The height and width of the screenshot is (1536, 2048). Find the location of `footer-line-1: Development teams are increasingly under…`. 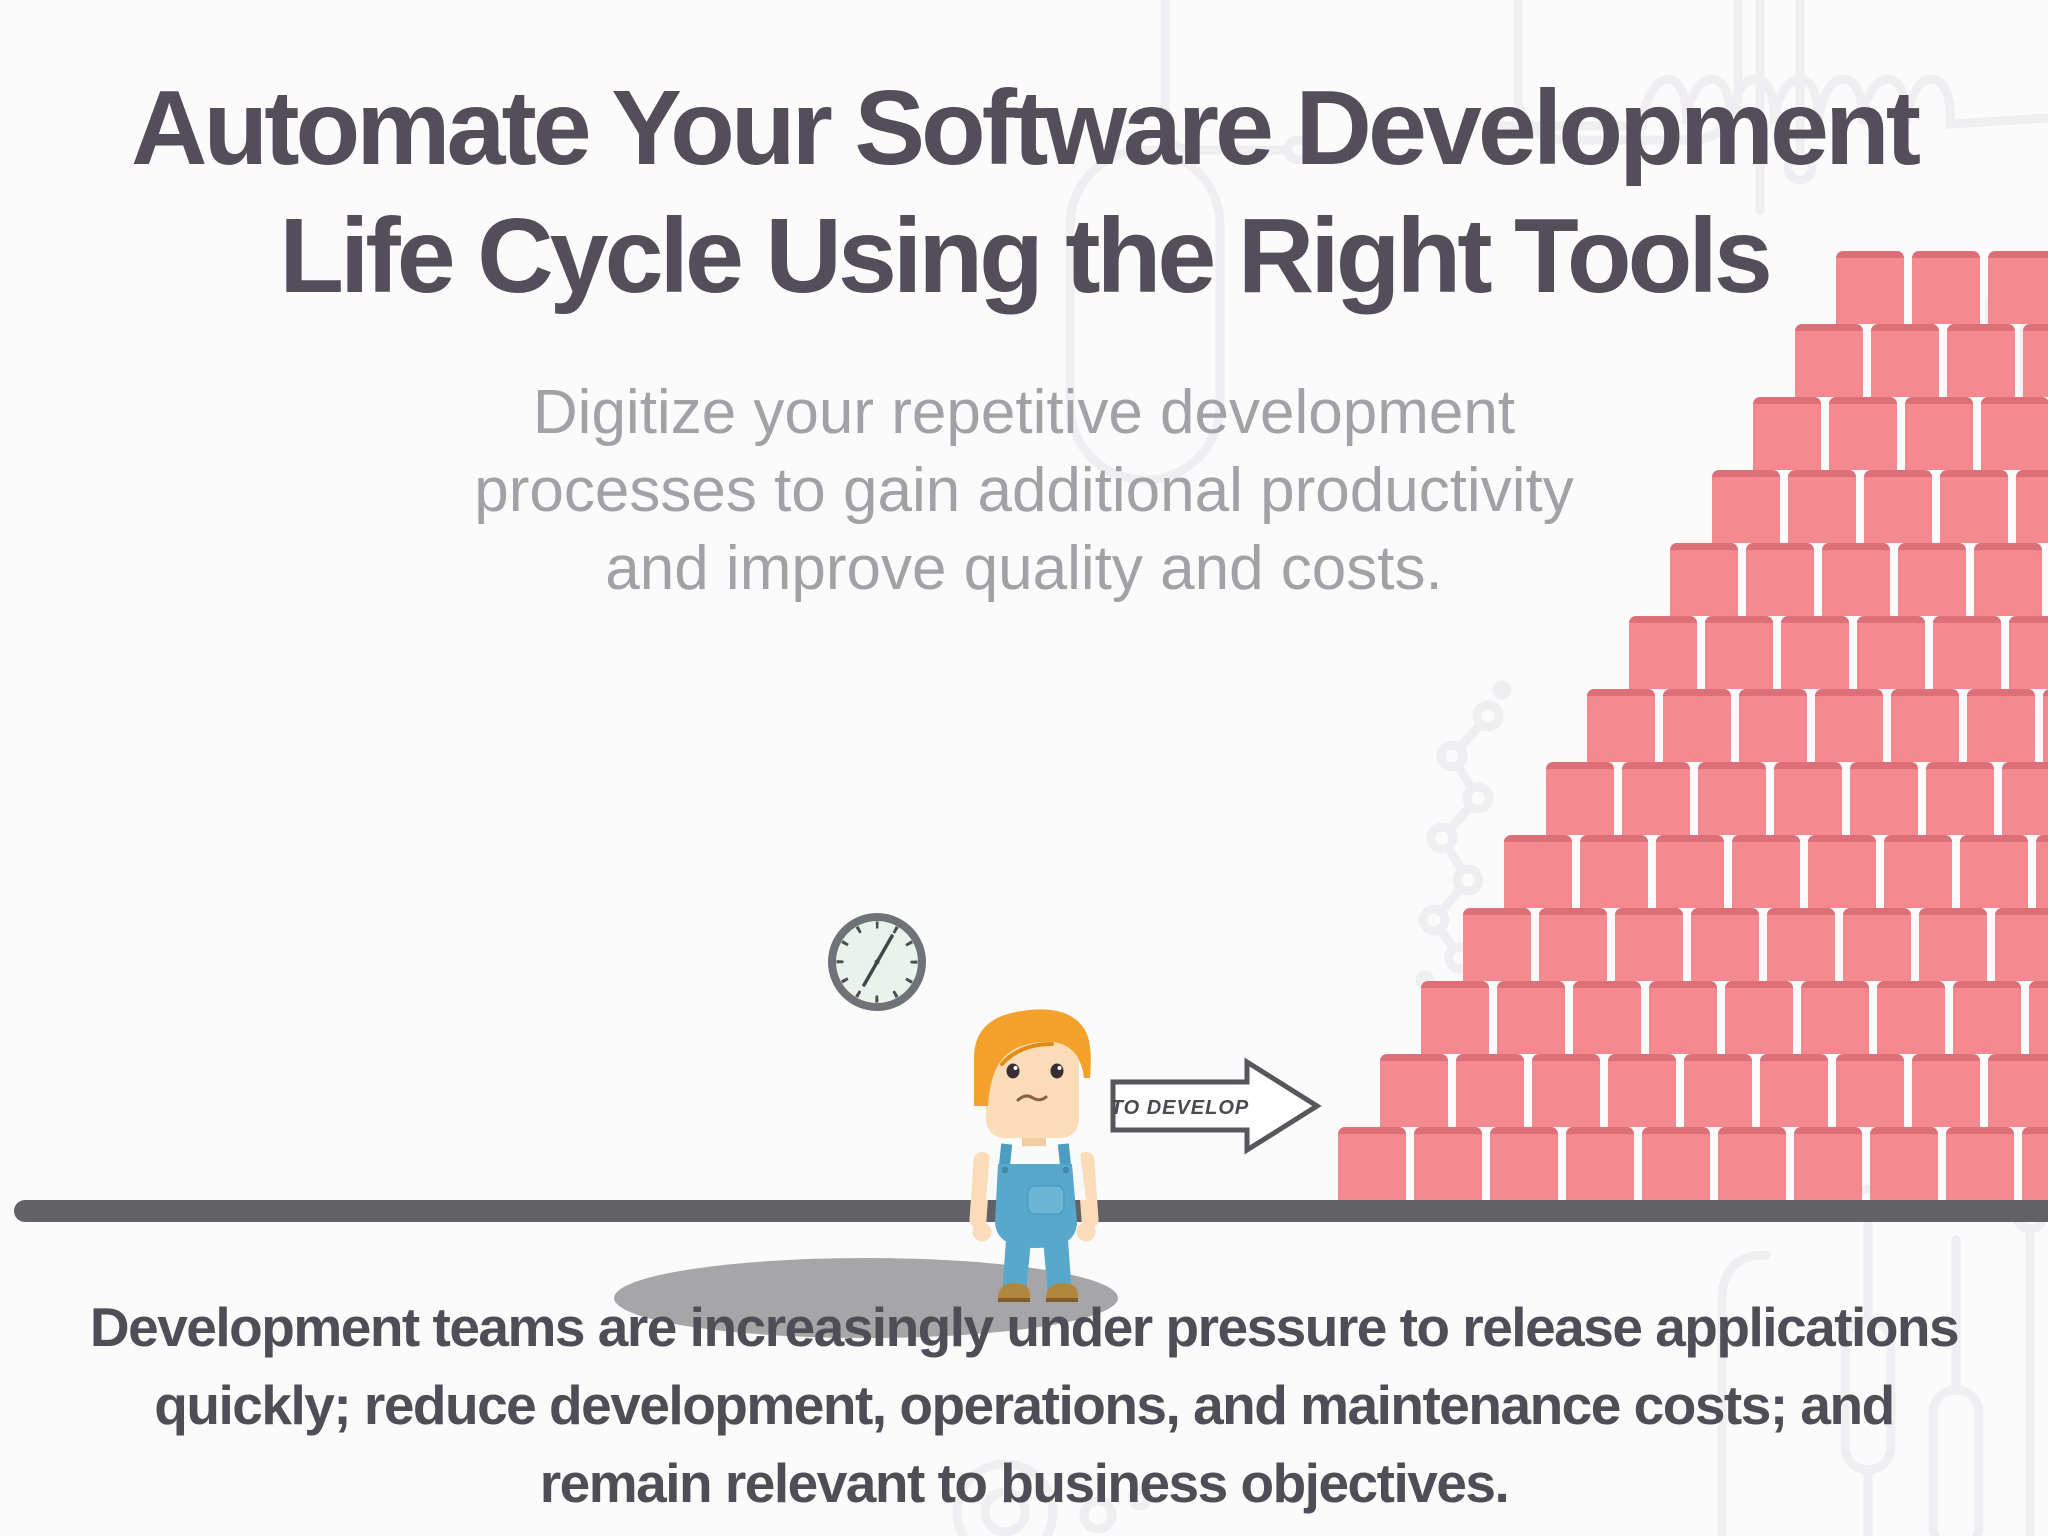

footer-line-1: Development teams are increasingly under… is located at coordinates (1024, 1327).